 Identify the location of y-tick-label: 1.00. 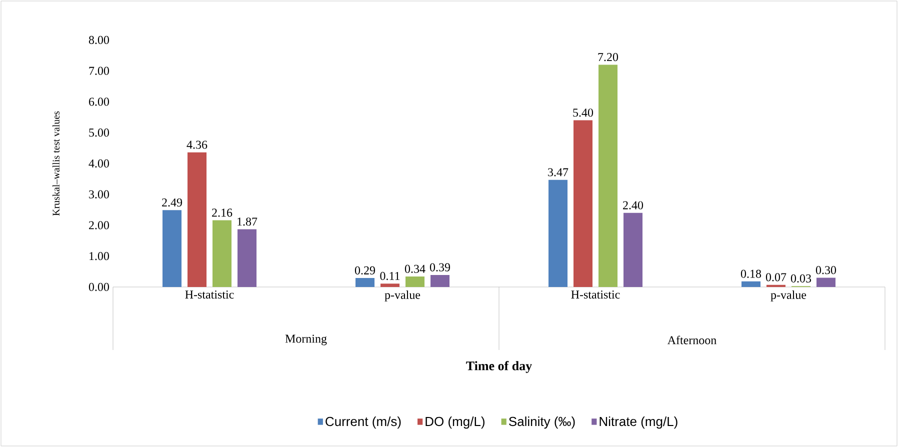
(100, 256).